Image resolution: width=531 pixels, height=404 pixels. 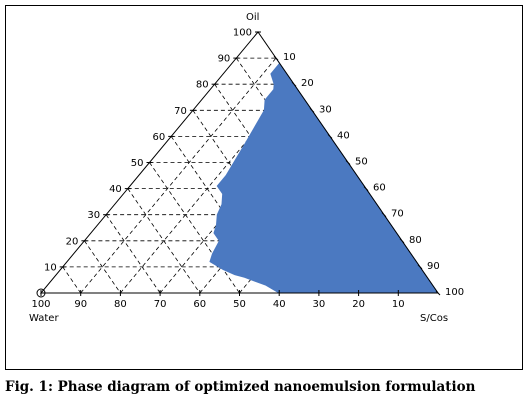 I want to click on tick-label-water: 10, so click(x=398, y=304).